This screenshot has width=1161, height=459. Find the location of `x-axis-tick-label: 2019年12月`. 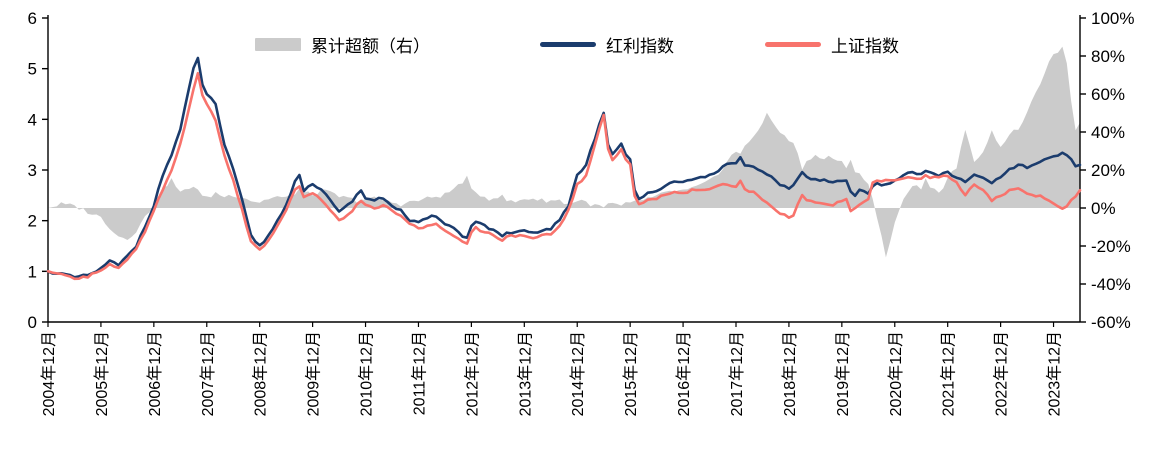

x-axis-tick-label: 2019年12月 is located at coordinates (843, 373).